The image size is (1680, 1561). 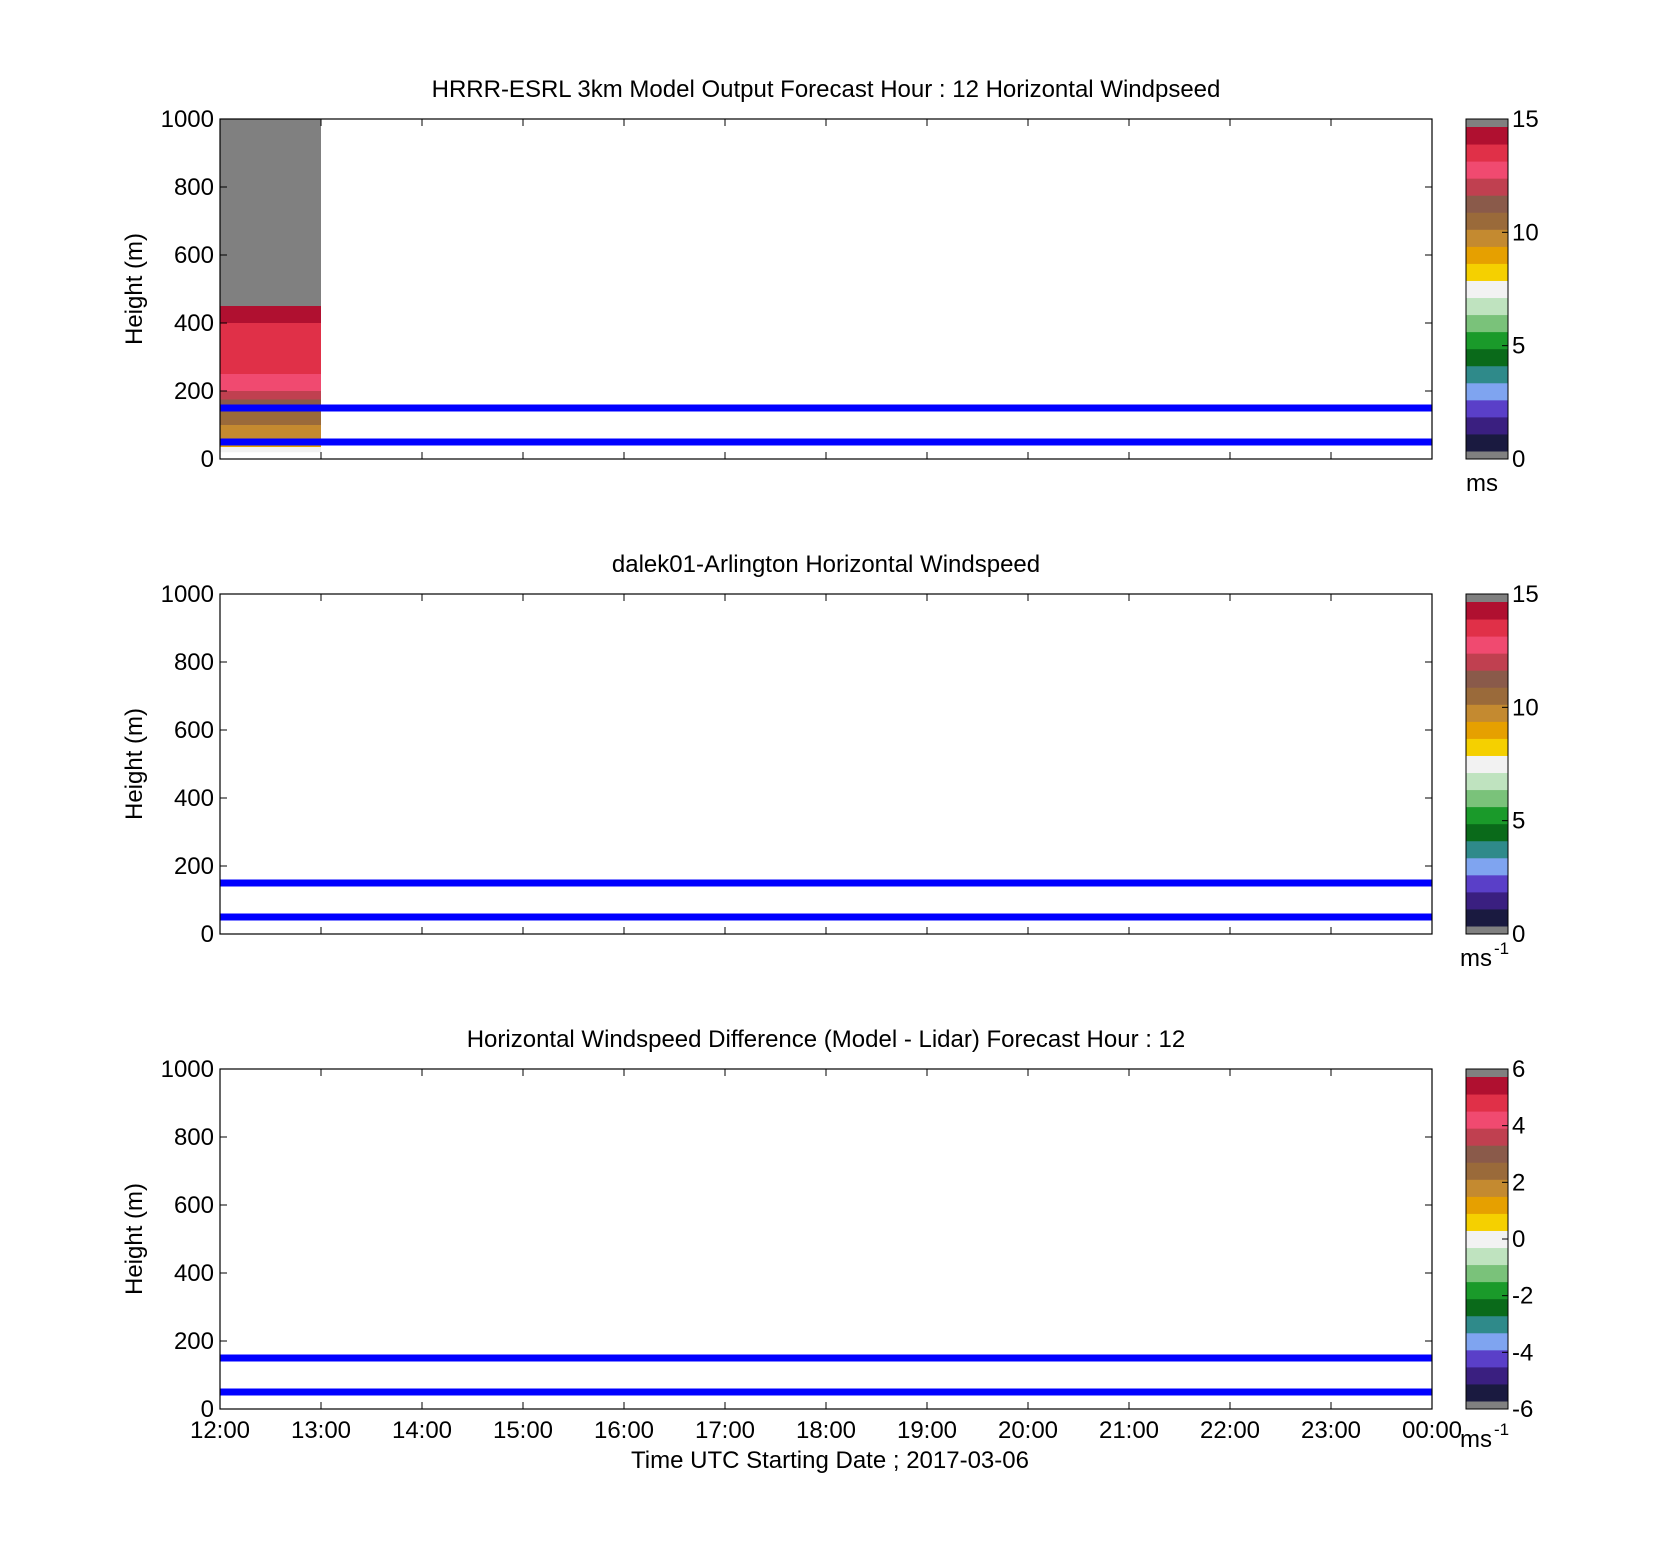 I want to click on x-tick-label: 12:00, so click(x=220, y=1430).